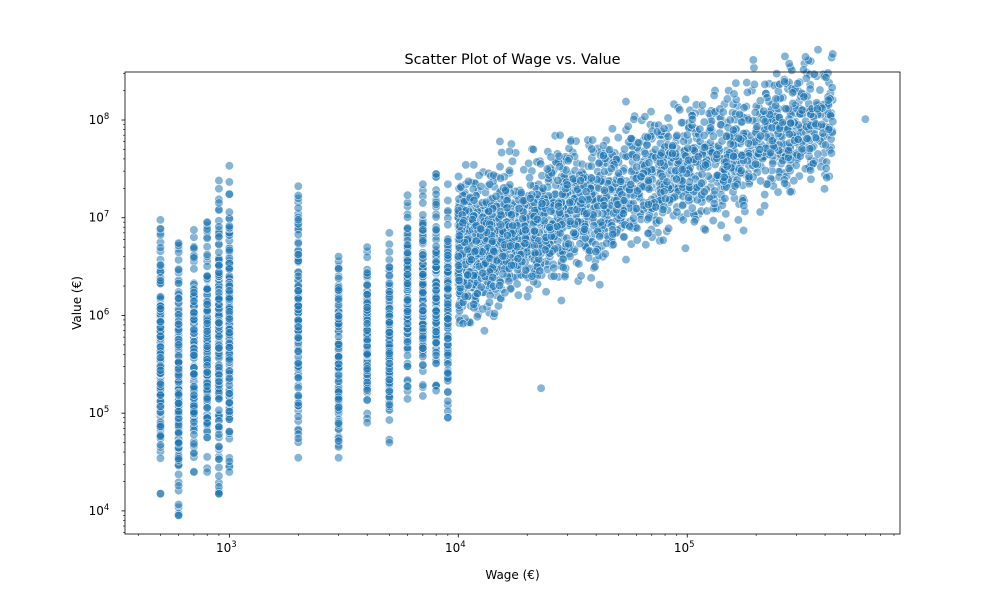 This screenshot has height=600, width=1000. What do you see at coordinates (96, 511) in the screenshot?
I see `y-tick-label-base: 10` at bounding box center [96, 511].